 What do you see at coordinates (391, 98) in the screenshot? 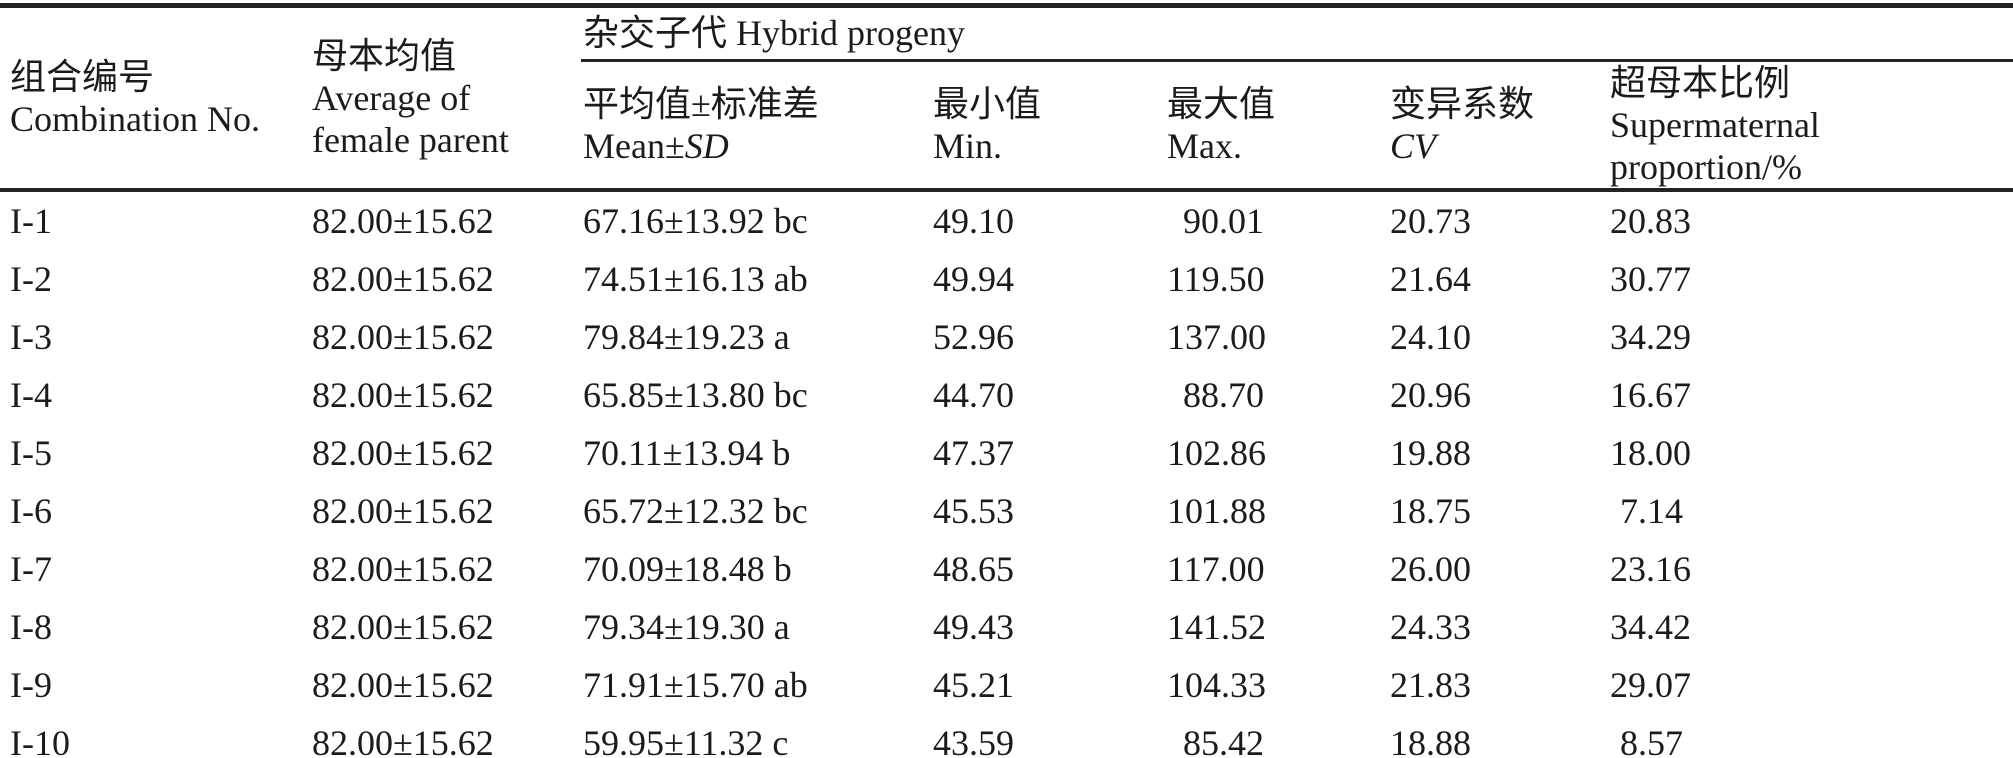
I see `header-female-parent-en-line1: Average of` at bounding box center [391, 98].